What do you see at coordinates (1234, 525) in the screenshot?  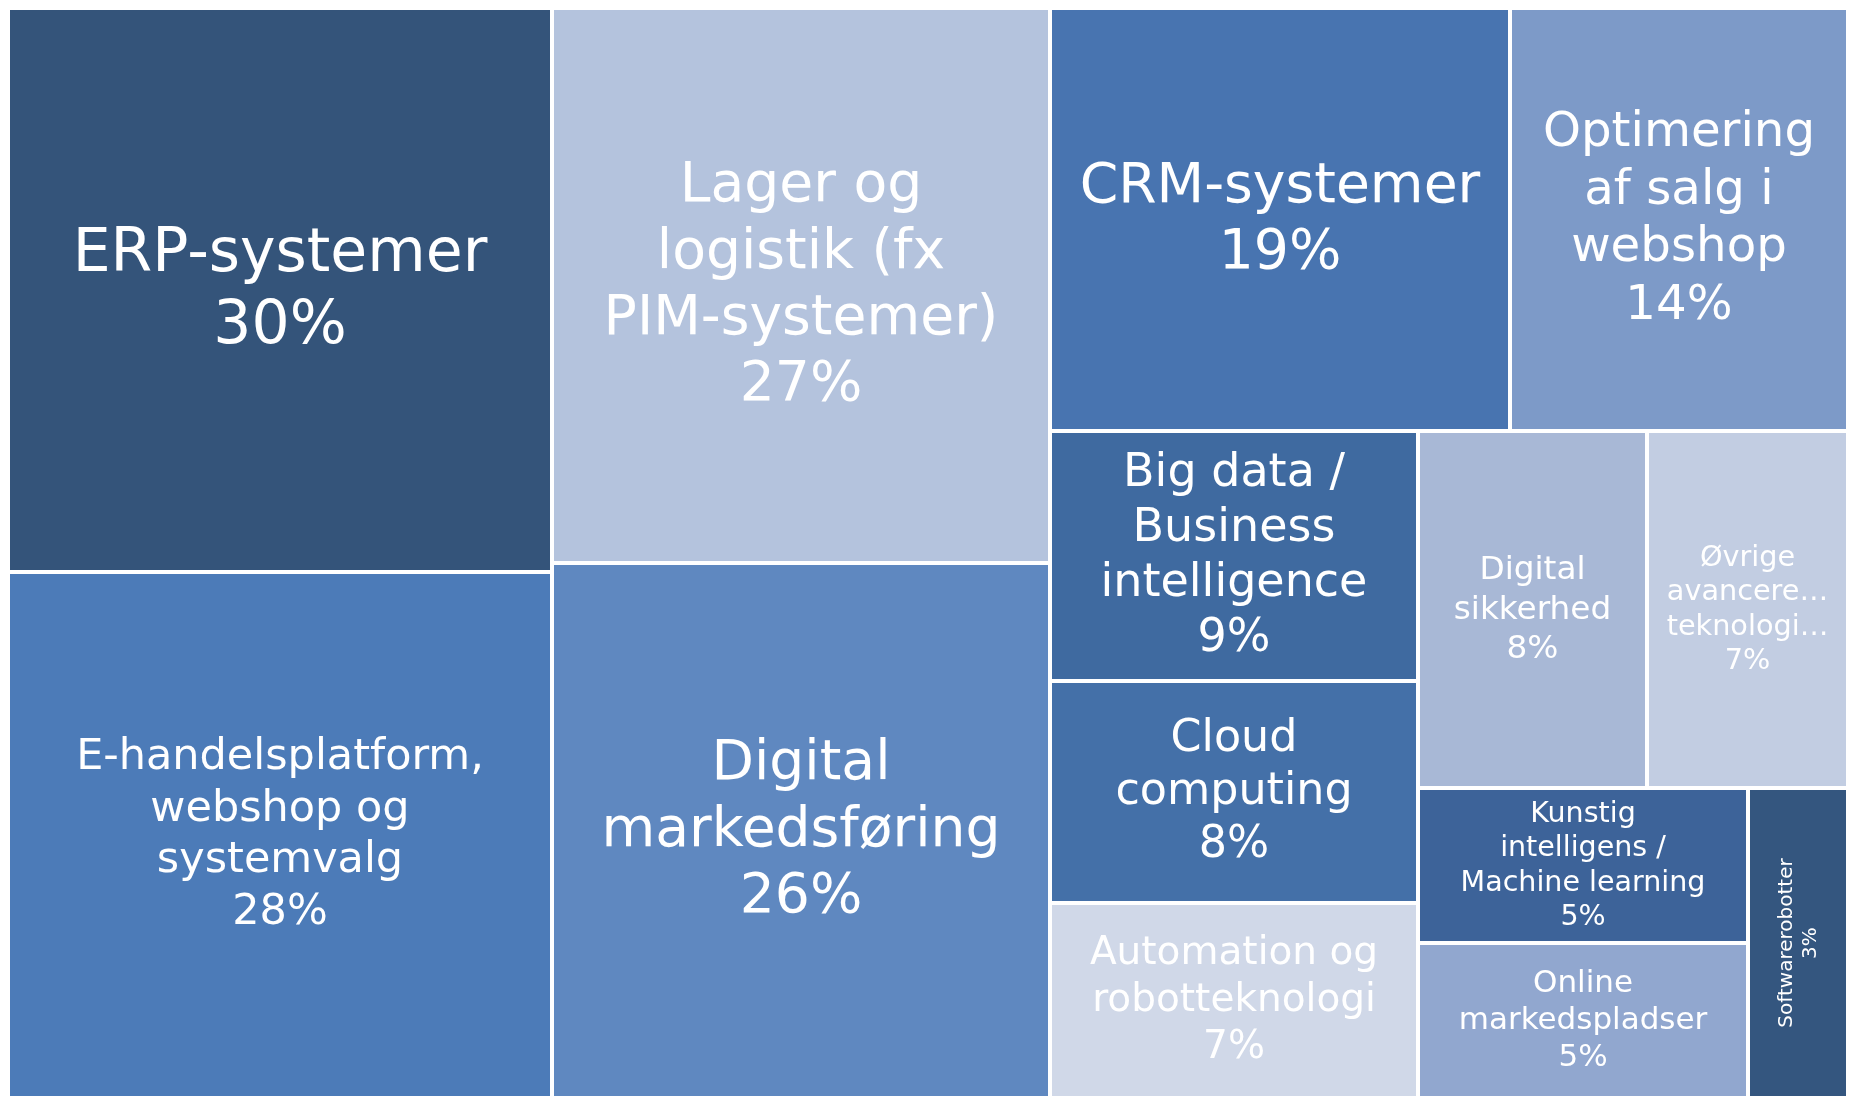 I see `category-label: Big data / Business intelligence` at bounding box center [1234, 525].